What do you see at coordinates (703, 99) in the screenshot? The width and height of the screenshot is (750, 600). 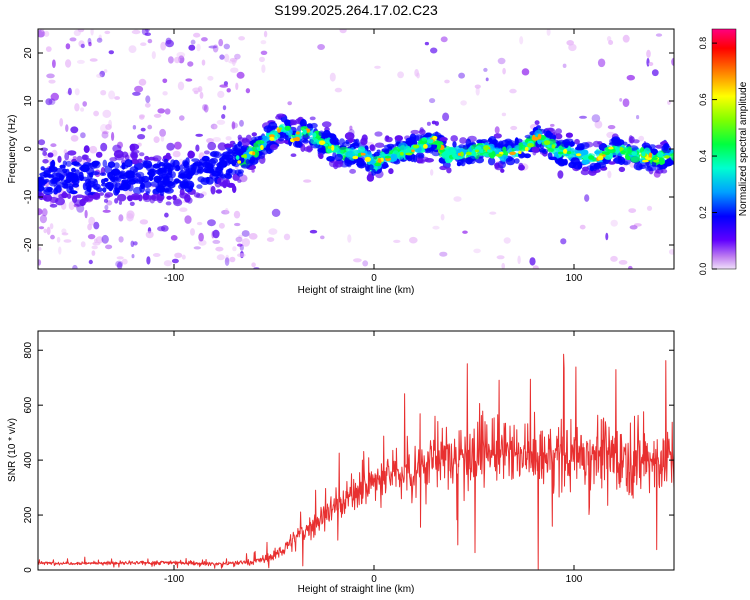 I see `colorbar-tick-label: 0.6` at bounding box center [703, 99].